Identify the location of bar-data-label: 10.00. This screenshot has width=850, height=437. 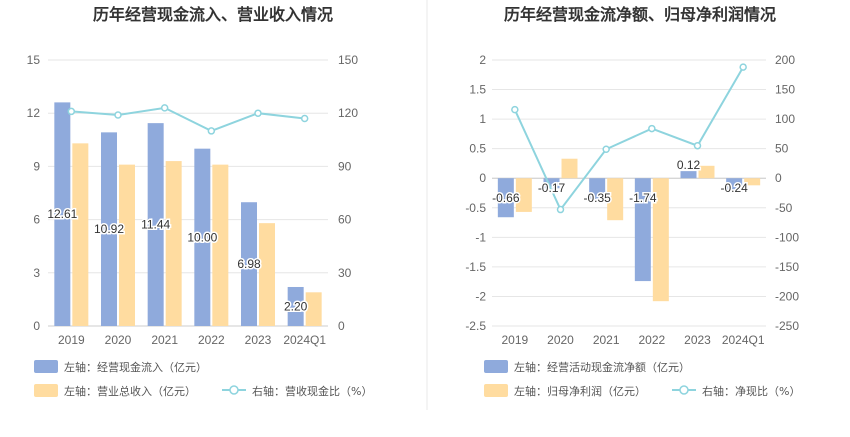
(202, 237).